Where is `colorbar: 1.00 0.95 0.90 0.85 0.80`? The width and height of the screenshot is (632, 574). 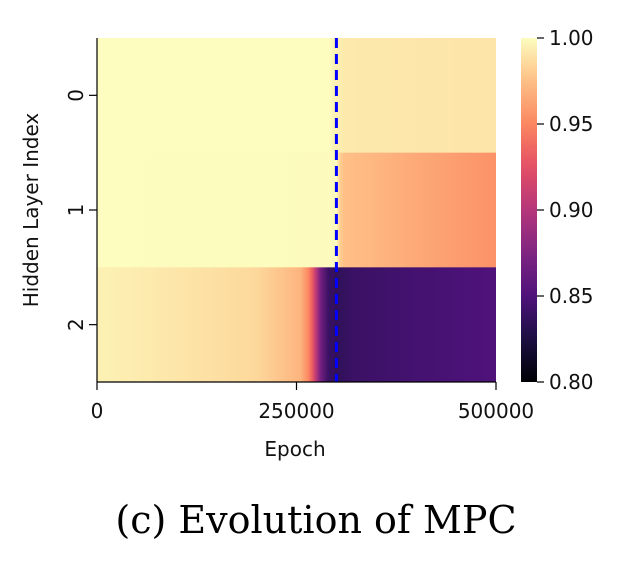
colorbar: 1.00 0.95 0.90 0.85 0.80 is located at coordinates (557, 210).